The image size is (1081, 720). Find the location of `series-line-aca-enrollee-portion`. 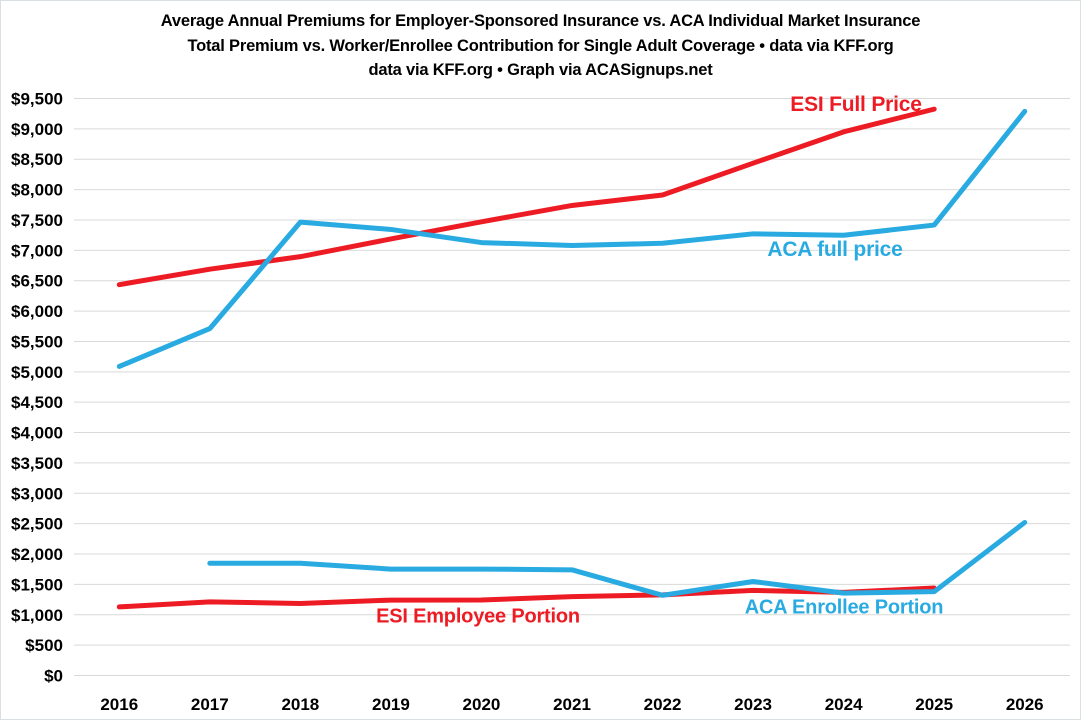

series-line-aca-enrollee-portion is located at coordinates (617, 558).